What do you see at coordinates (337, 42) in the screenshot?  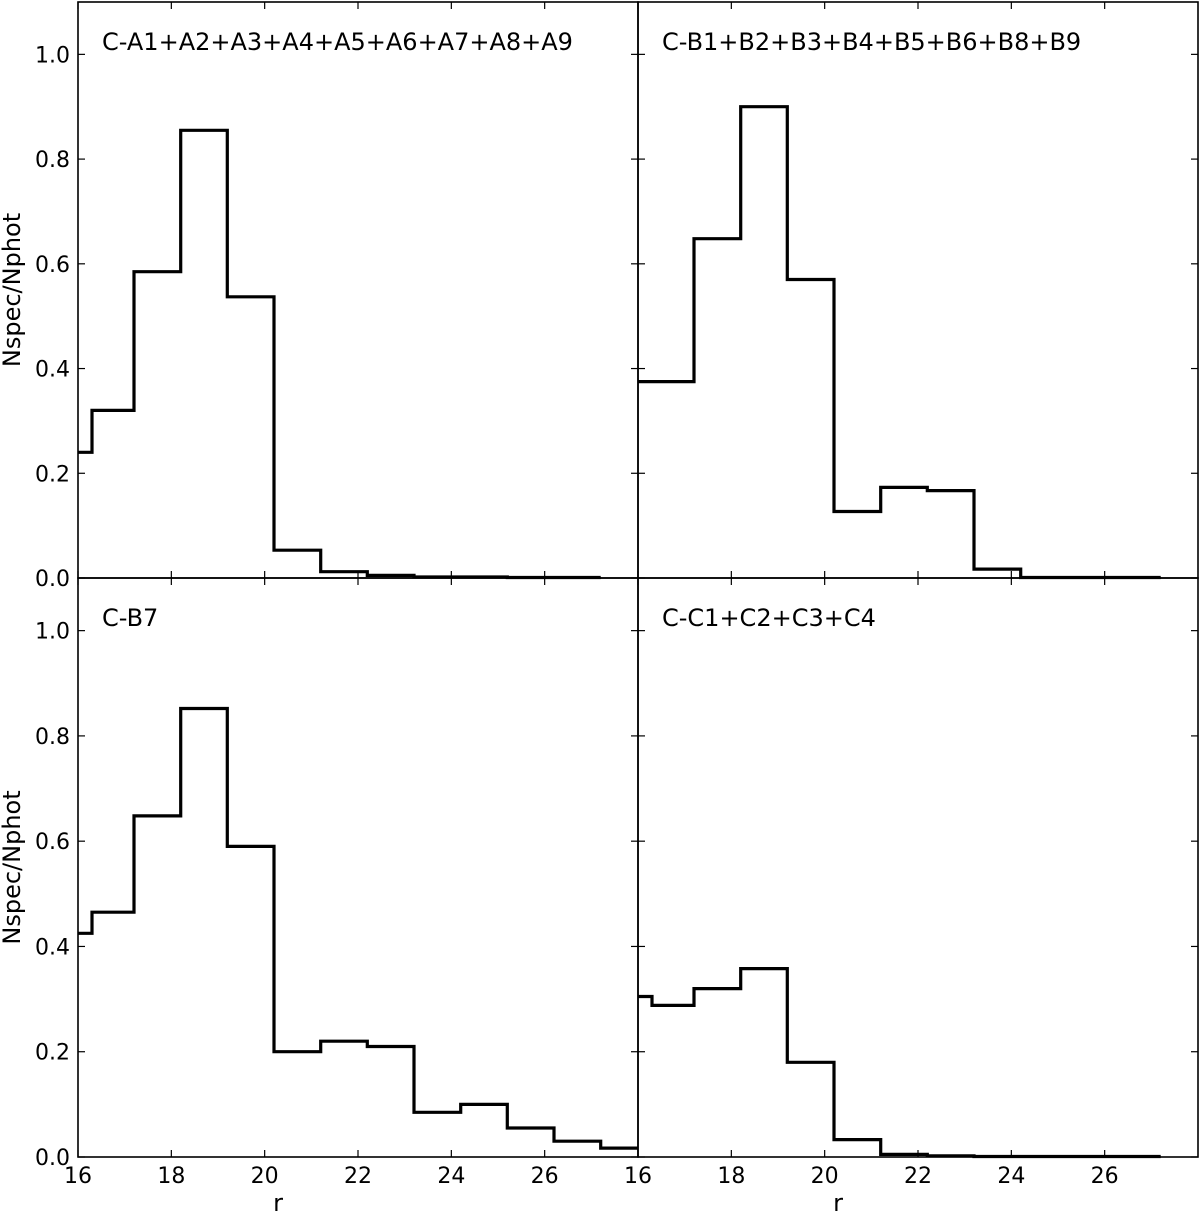 I see `panel-title: C-A1+A2+A3+A4+A5+A6+A7+A8+A9` at bounding box center [337, 42].